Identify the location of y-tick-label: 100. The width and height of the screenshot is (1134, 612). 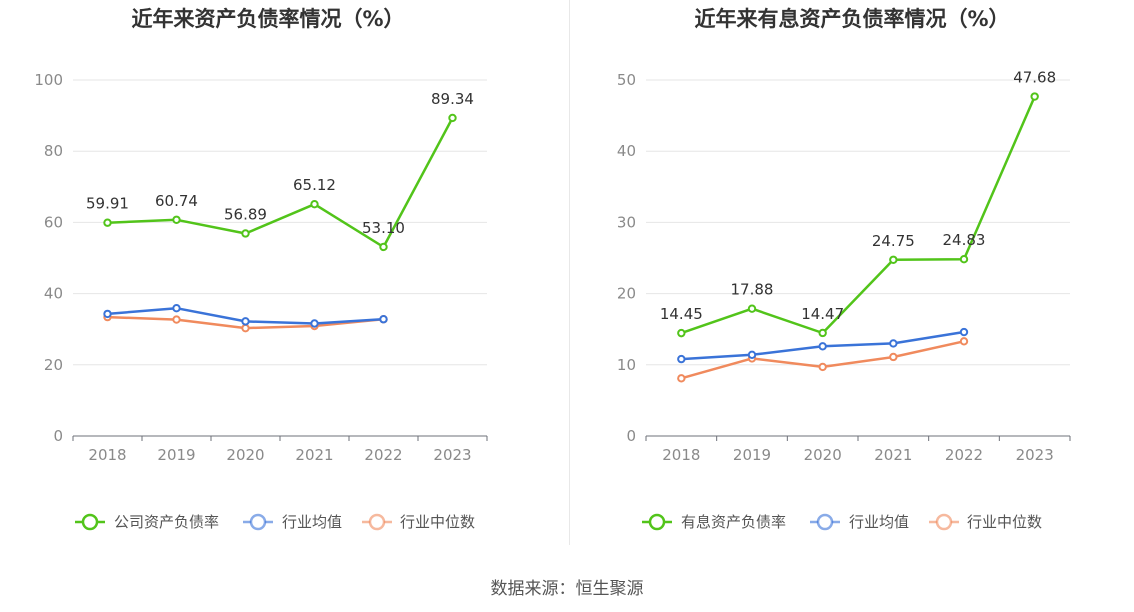
(48, 80).